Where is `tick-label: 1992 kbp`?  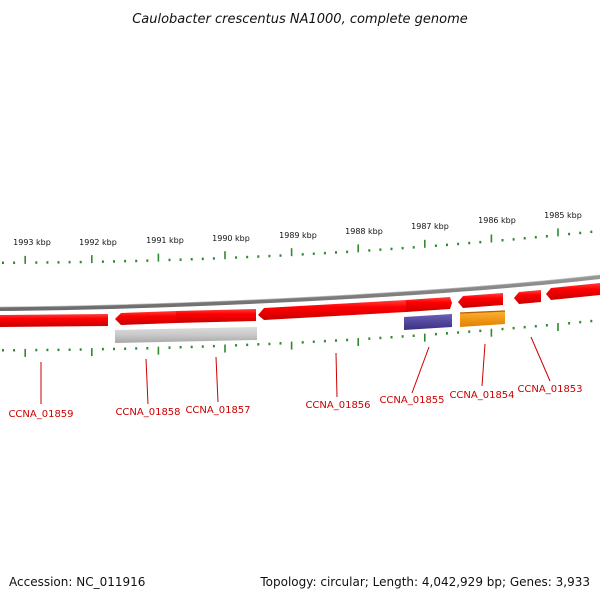 tick-label: 1992 kbp is located at coordinates (98, 242).